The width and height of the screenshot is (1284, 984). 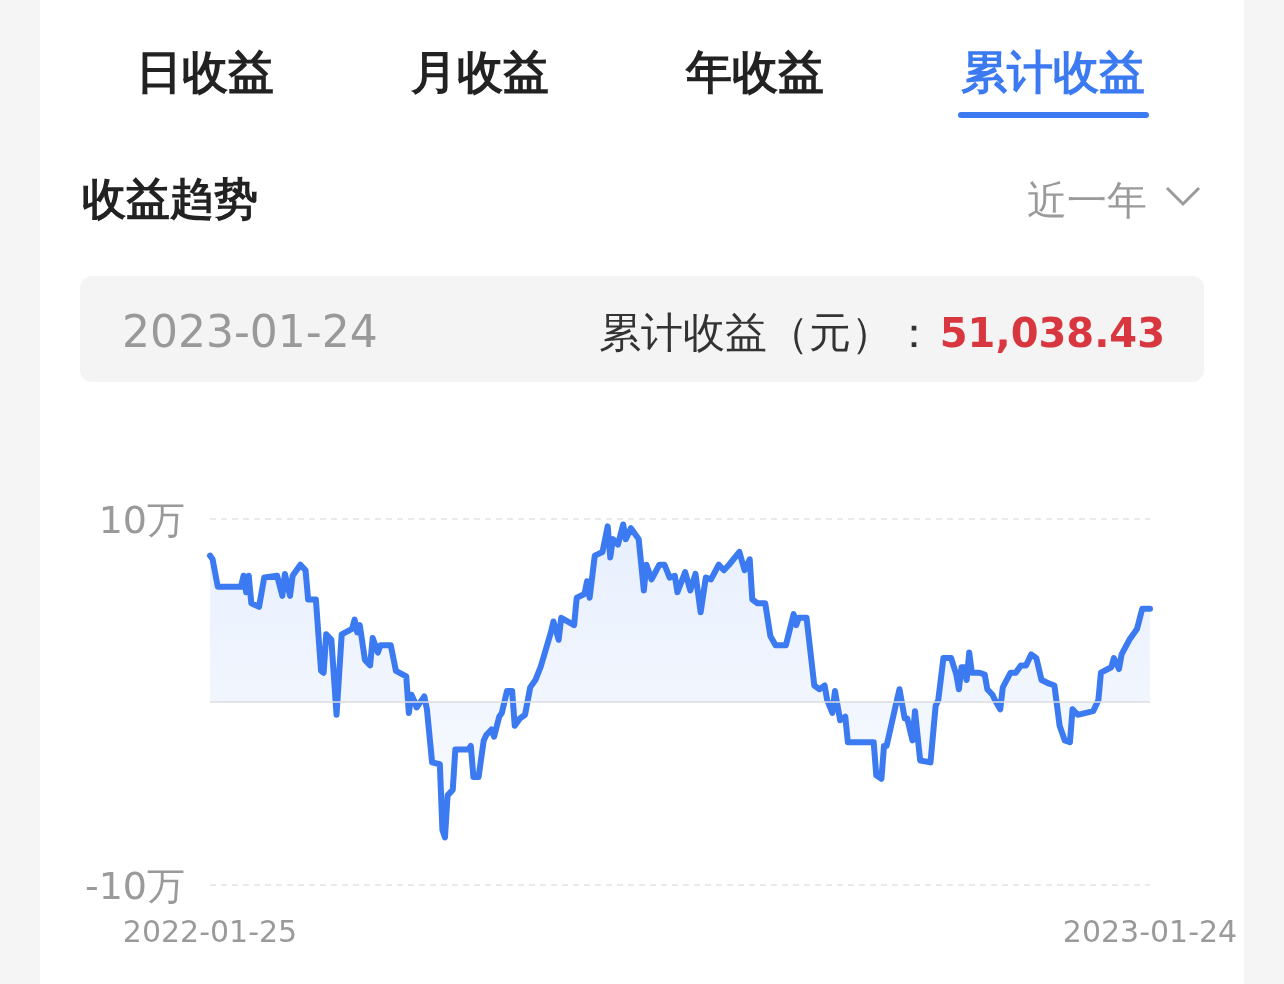 I want to click on text: 近一年, so click(x=1087, y=200).